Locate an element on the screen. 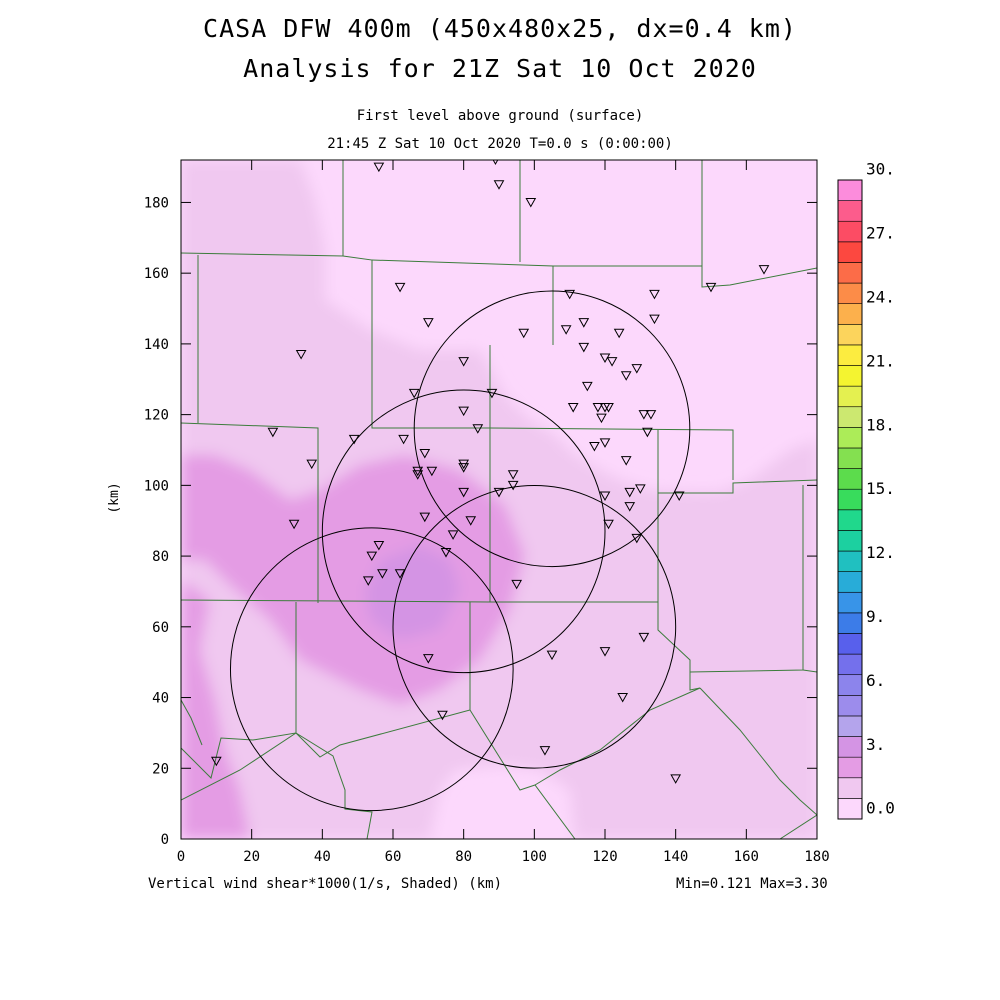 The width and height of the screenshot is (1000, 1000). x-tick-label: 0 is located at coordinates (181, 857).